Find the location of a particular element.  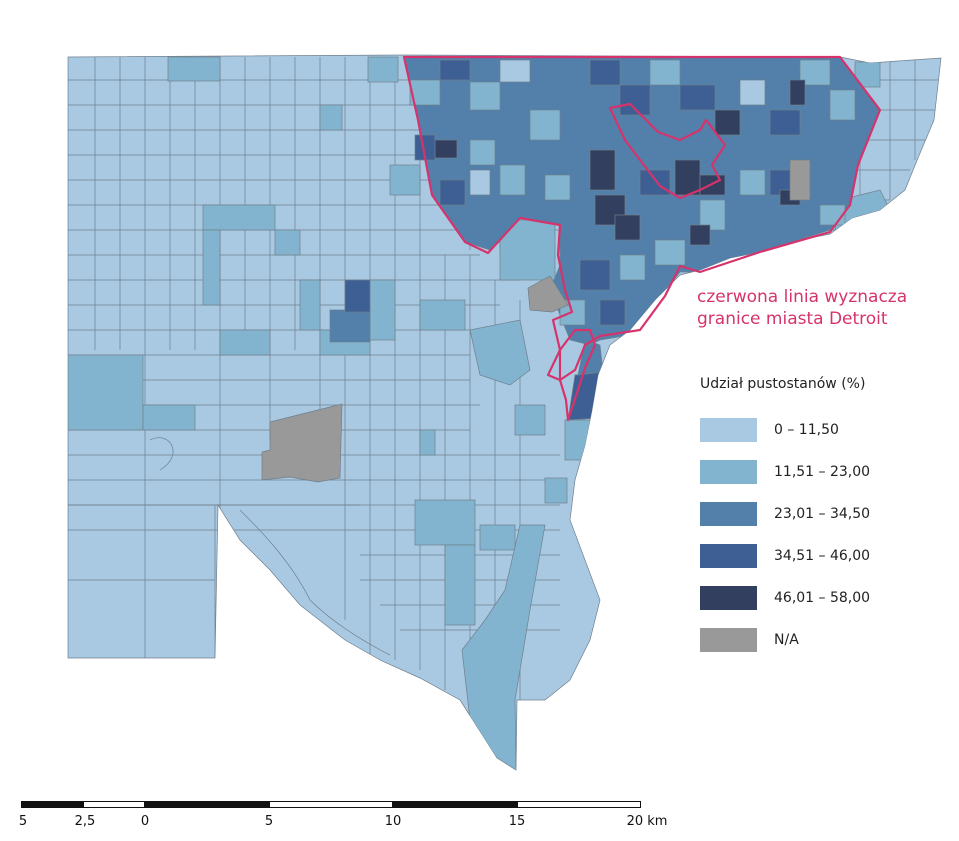

annotation-line-1: czerwona linia wyznacza is located at coordinates (802, 297).